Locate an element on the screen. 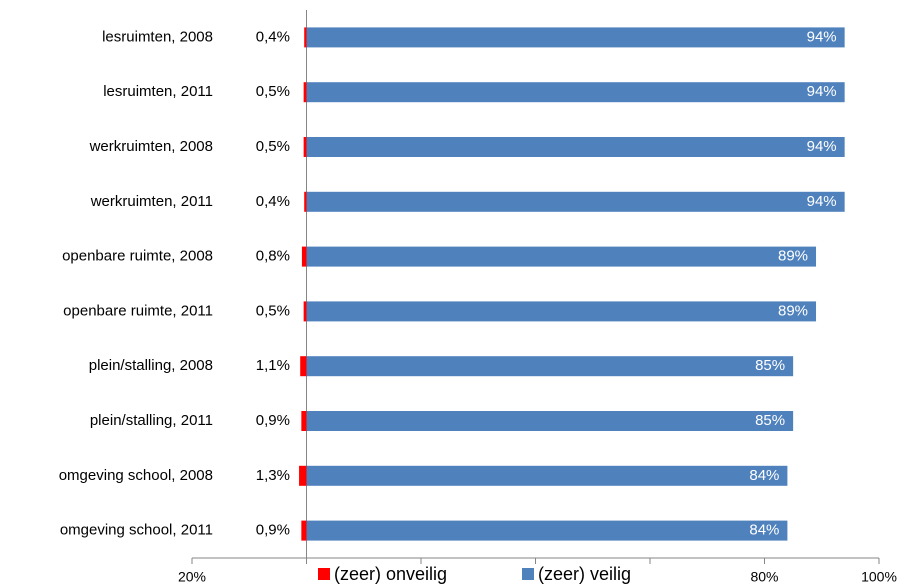 The height and width of the screenshot is (587, 907). category-label: plein/stalling, 2008 is located at coordinates (151, 365).